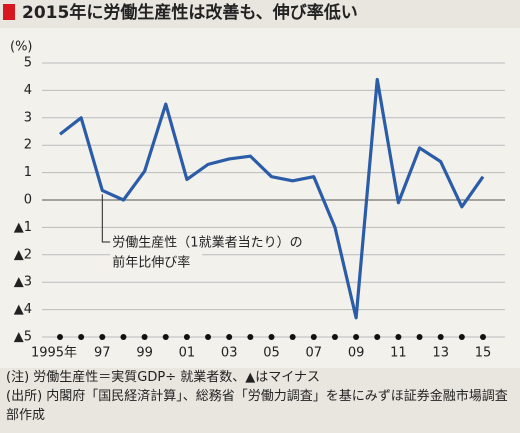  What do you see at coordinates (271, 353) in the screenshot?
I see `x-tick-label: 05` at bounding box center [271, 353].